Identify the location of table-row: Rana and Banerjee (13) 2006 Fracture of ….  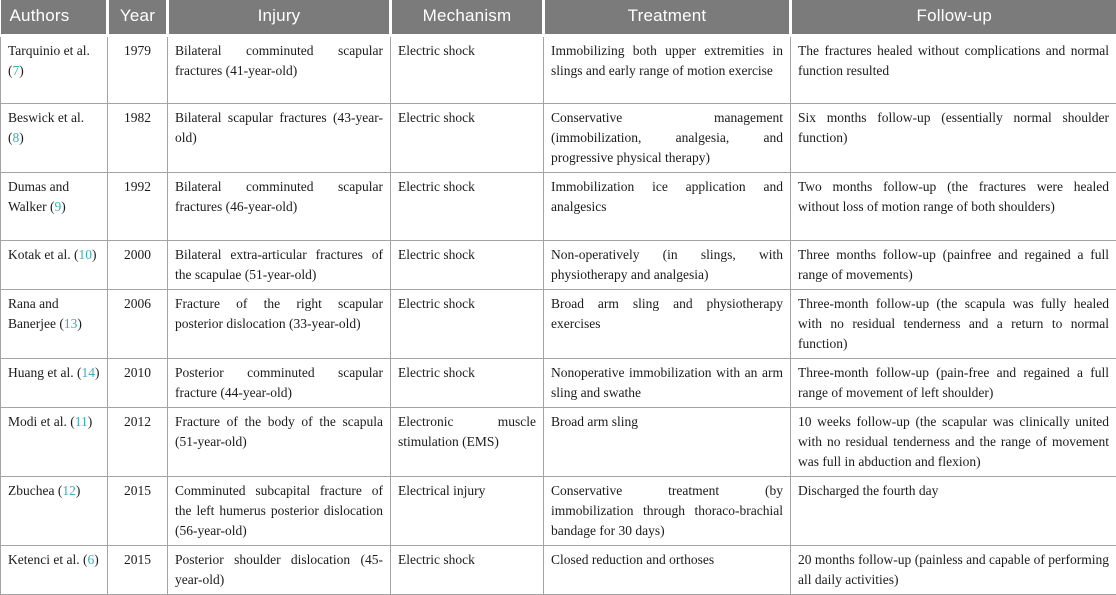
(558, 324).